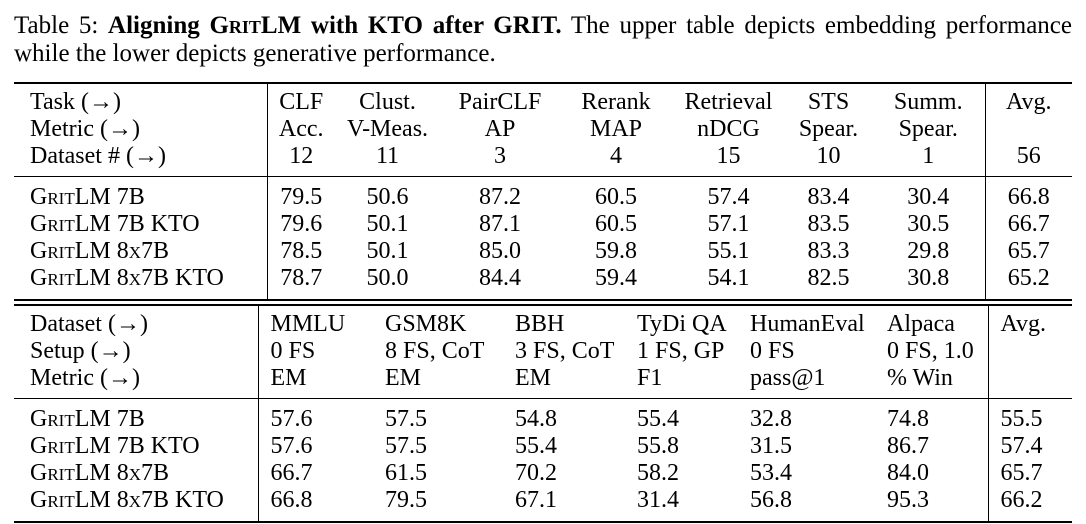 The image size is (1086, 524). I want to click on column-header-cell: Avg., so click(1029, 322).